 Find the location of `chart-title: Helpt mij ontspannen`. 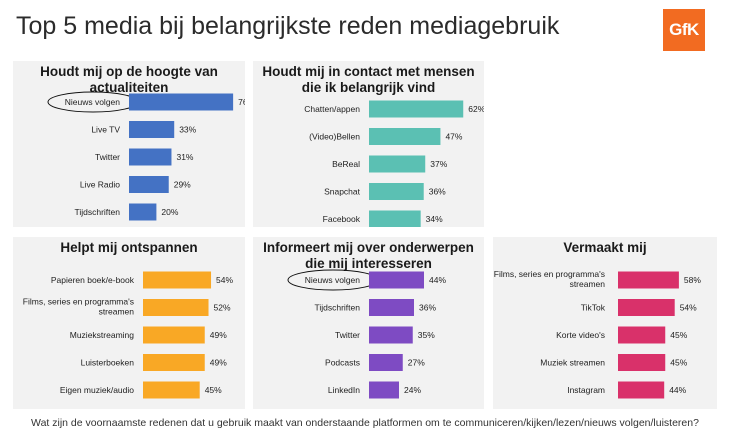

chart-title: Helpt mij ontspannen is located at coordinates (129, 247).